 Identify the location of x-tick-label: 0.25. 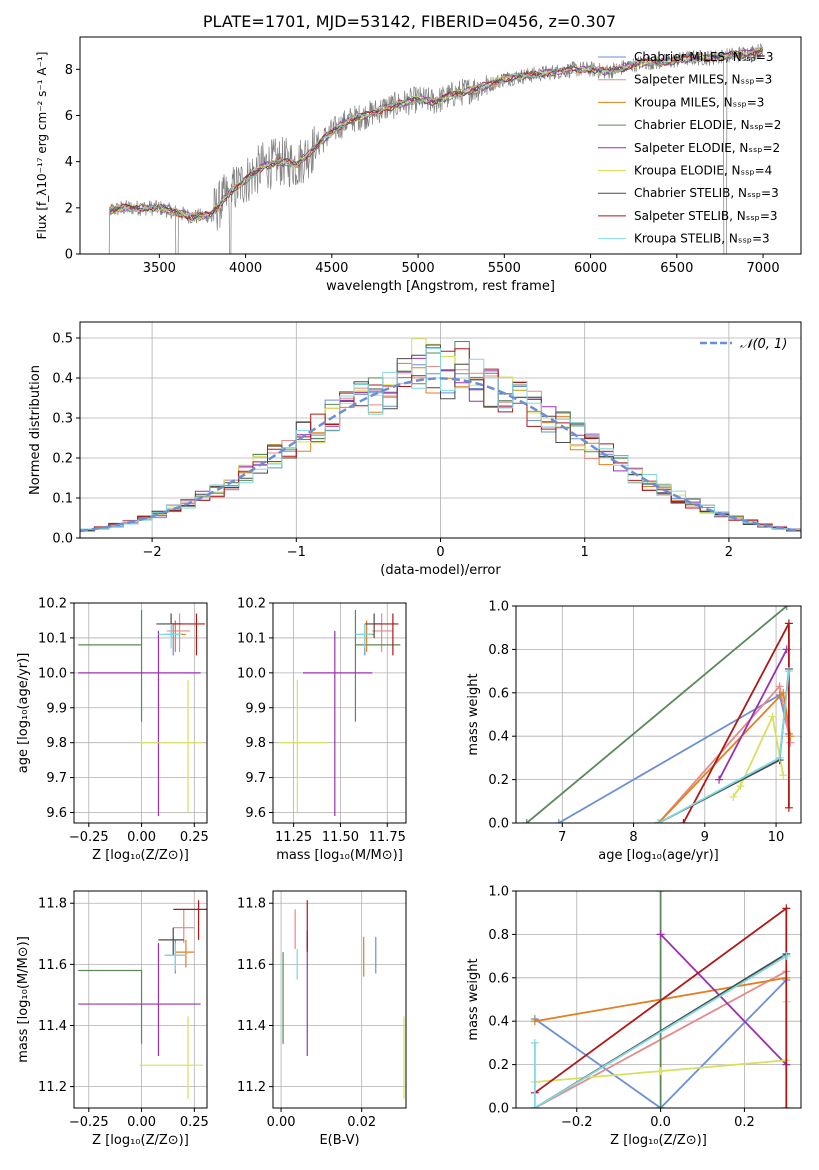
(194, 1122).